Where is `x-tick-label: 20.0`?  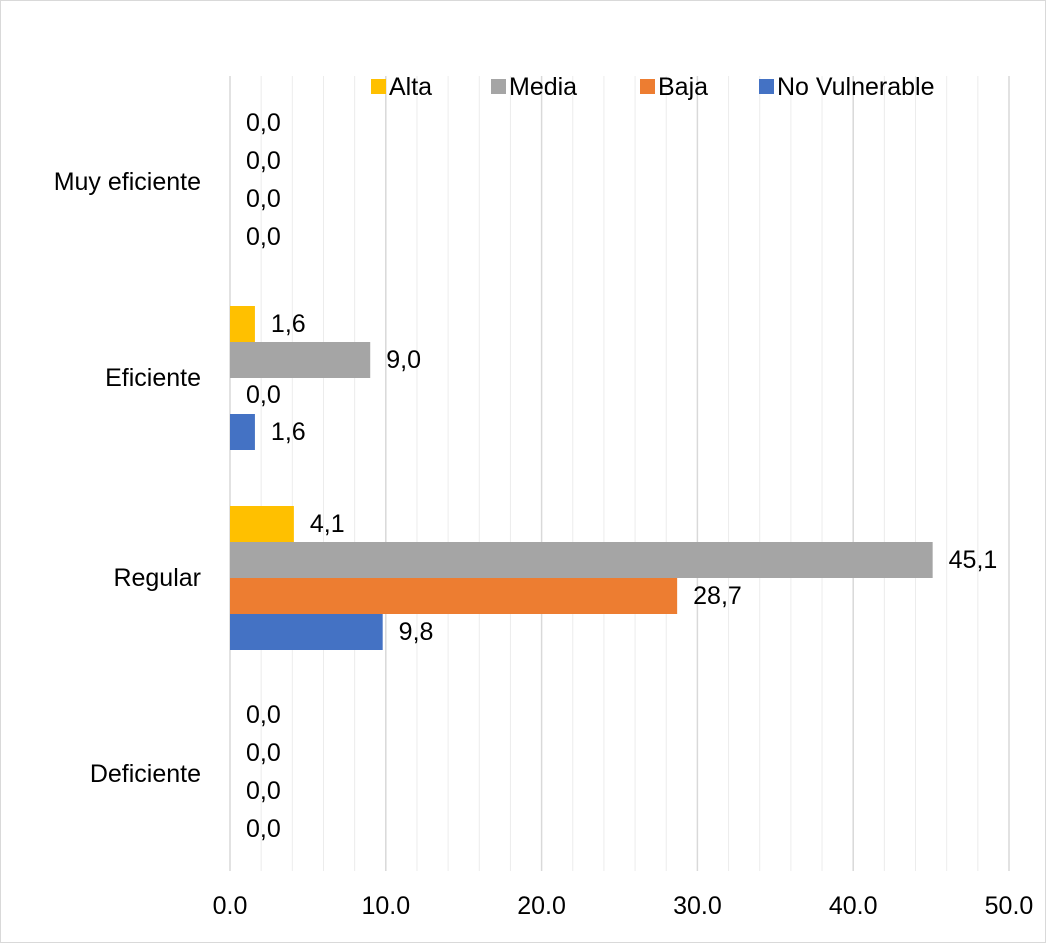
x-tick-label: 20.0 is located at coordinates (541, 906).